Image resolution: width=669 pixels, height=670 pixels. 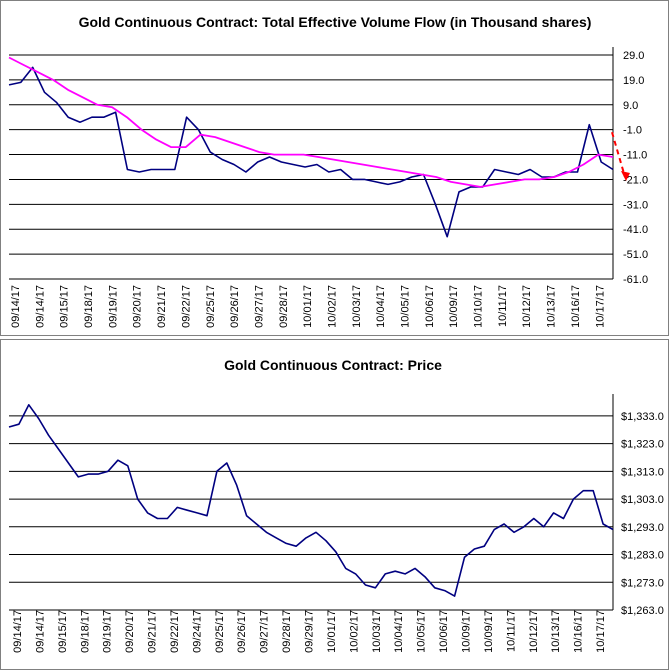 I want to click on x-tick-label: 09/29/17, so click(x=310, y=631).